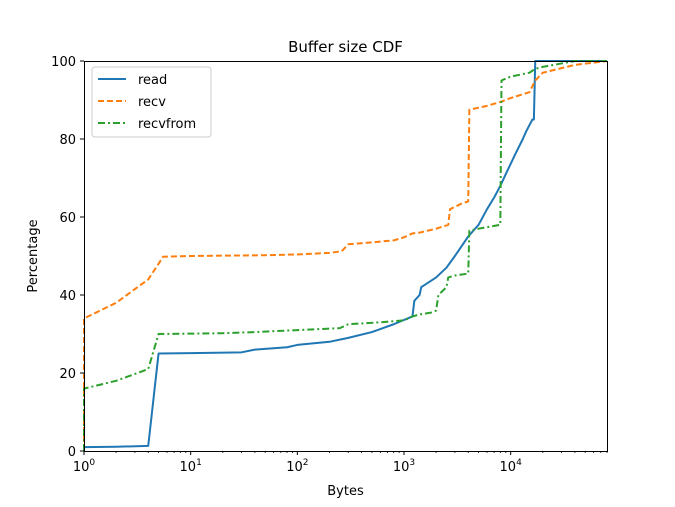 The height and width of the screenshot is (507, 675). What do you see at coordinates (63, 62) in the screenshot?
I see `y-tick-label: 100` at bounding box center [63, 62].